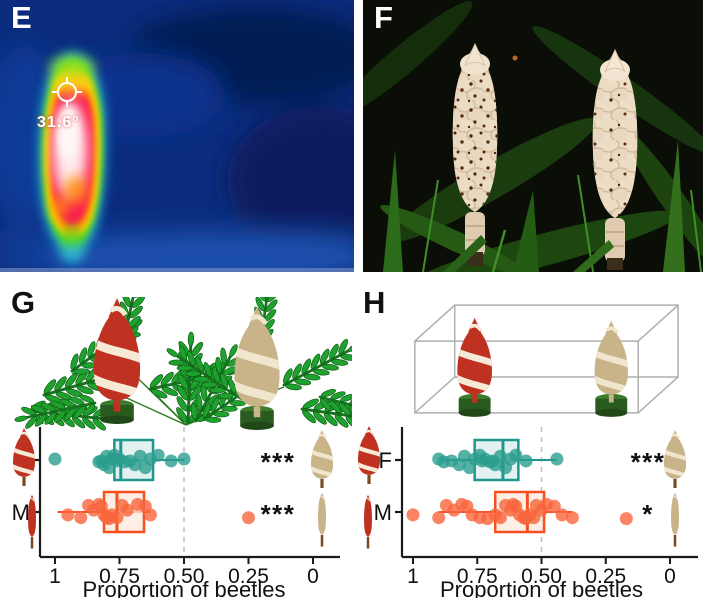 The width and height of the screenshot is (703, 598). What do you see at coordinates (177, 270) in the screenshot?
I see `thermal-bottom-edge` at bounding box center [177, 270].